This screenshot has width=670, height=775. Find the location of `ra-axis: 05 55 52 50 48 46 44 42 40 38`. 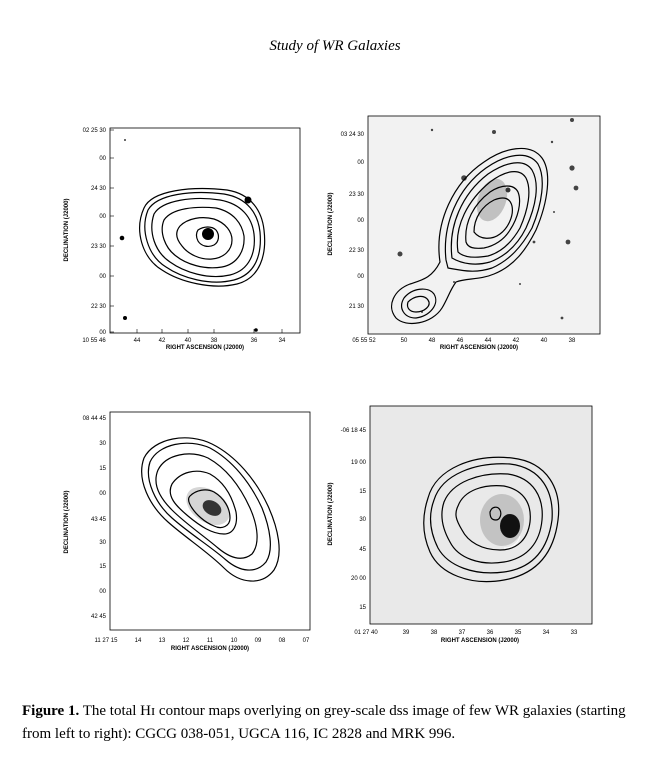

ra-axis: 05 55 52 50 48 46 44 42 40 38 is located at coordinates (464, 341).